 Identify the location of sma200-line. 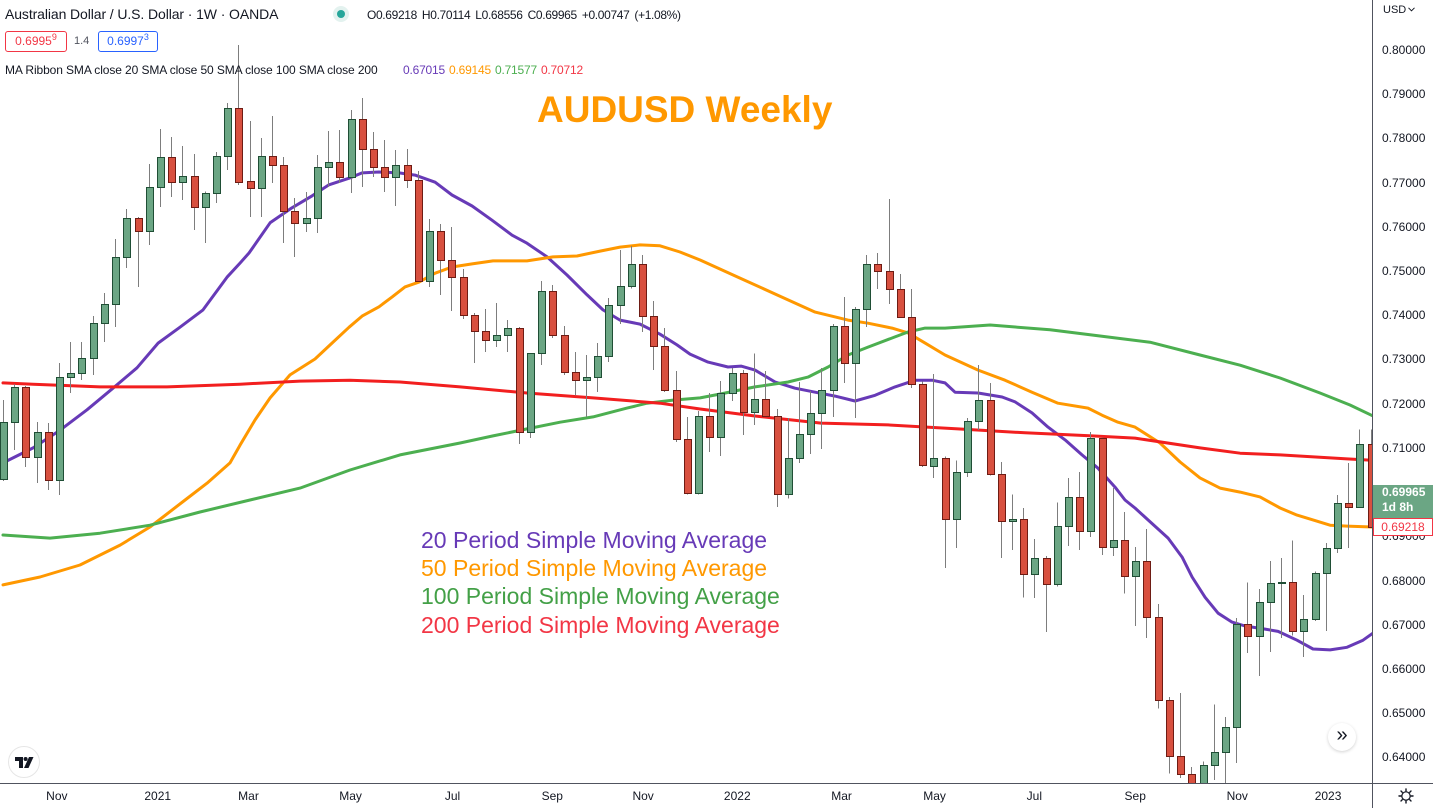
(686, 420).